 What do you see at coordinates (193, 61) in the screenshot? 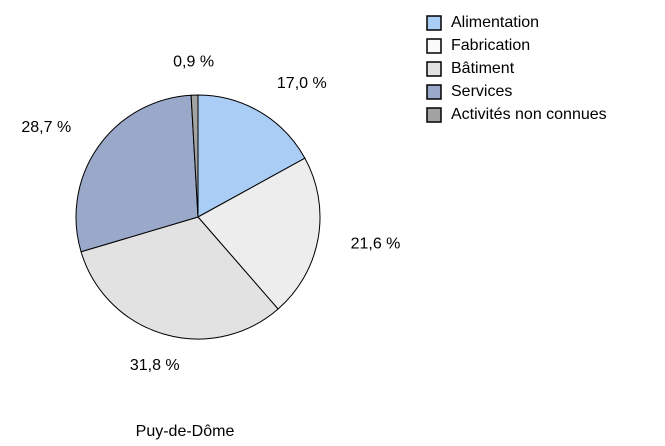
I see `data-label: 0,9 %` at bounding box center [193, 61].